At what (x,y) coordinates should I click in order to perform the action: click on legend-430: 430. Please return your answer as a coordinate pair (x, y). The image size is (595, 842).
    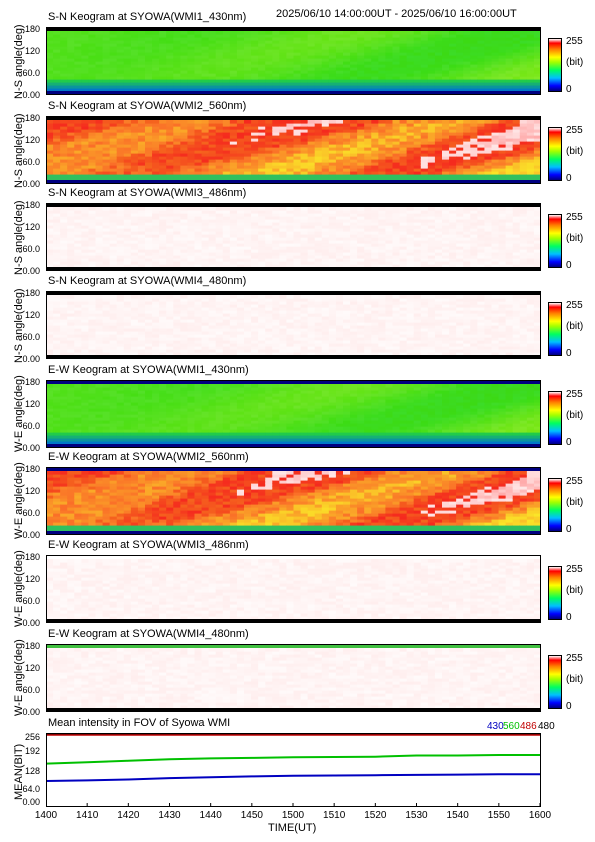
    Looking at the image, I should click on (495, 726).